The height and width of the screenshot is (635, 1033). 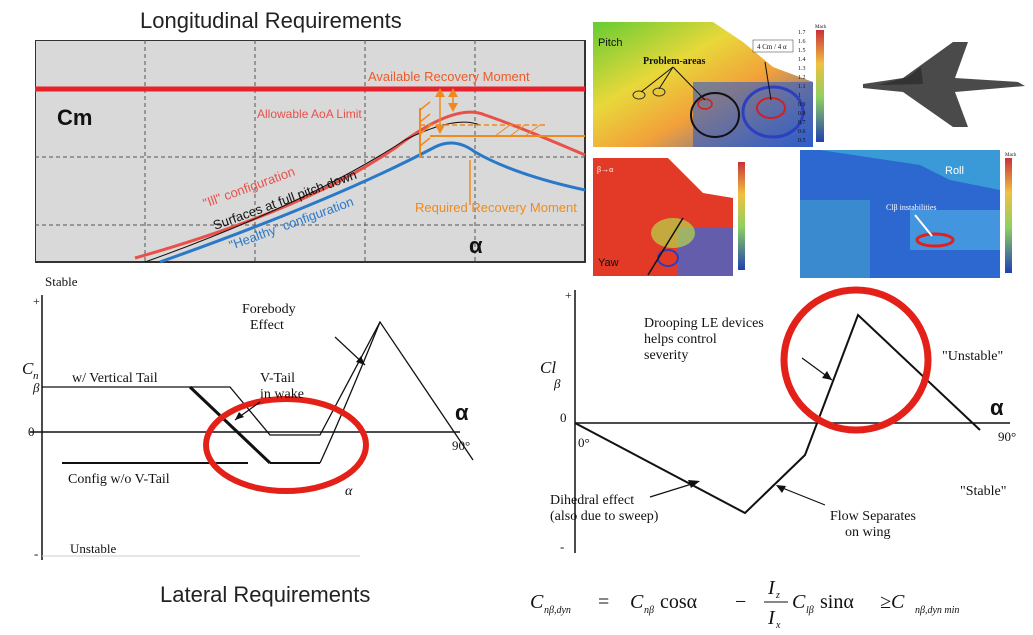 What do you see at coordinates (802, 123) in the screenshot?
I see `scale-tick: 0.7` at bounding box center [802, 123].